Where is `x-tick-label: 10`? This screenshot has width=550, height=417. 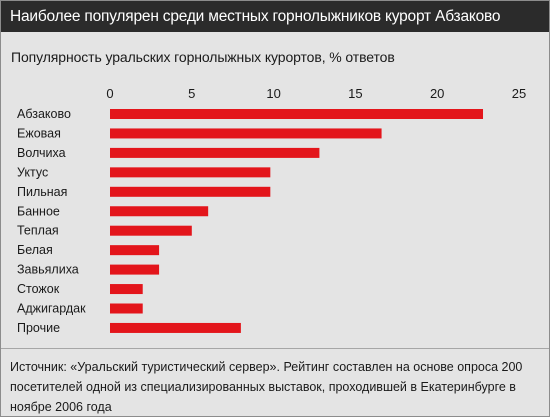 x-tick-label: 10 is located at coordinates (273, 93).